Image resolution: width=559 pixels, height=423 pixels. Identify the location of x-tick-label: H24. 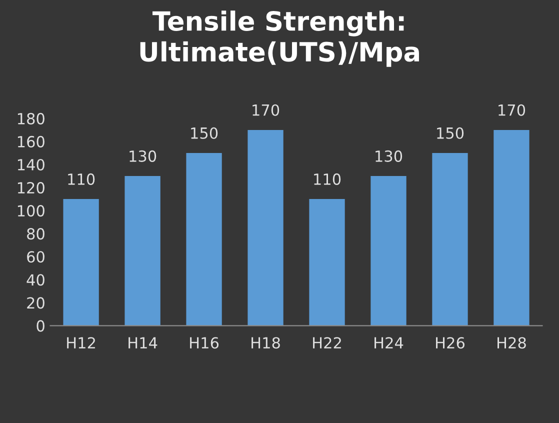
(389, 342).